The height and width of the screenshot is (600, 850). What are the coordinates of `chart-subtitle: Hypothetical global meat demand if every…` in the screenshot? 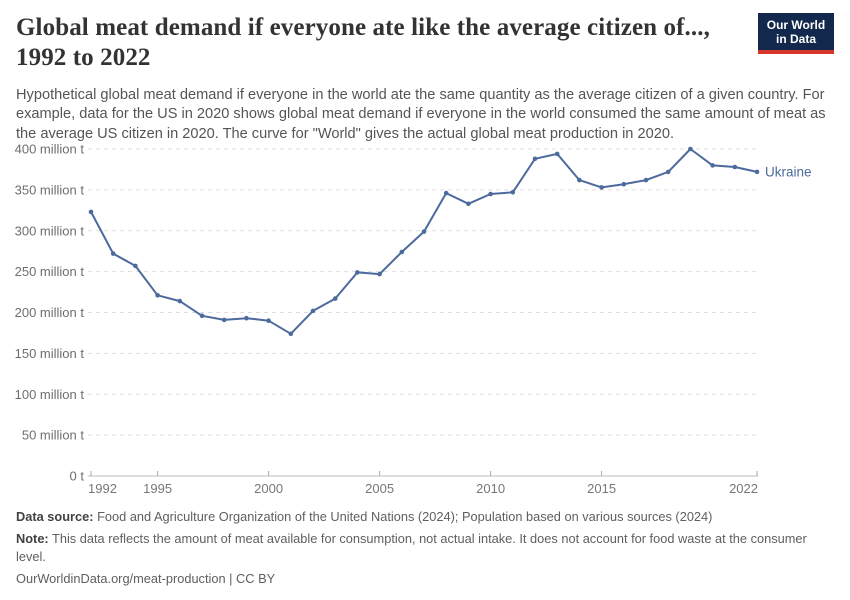 It's located at (421, 114).